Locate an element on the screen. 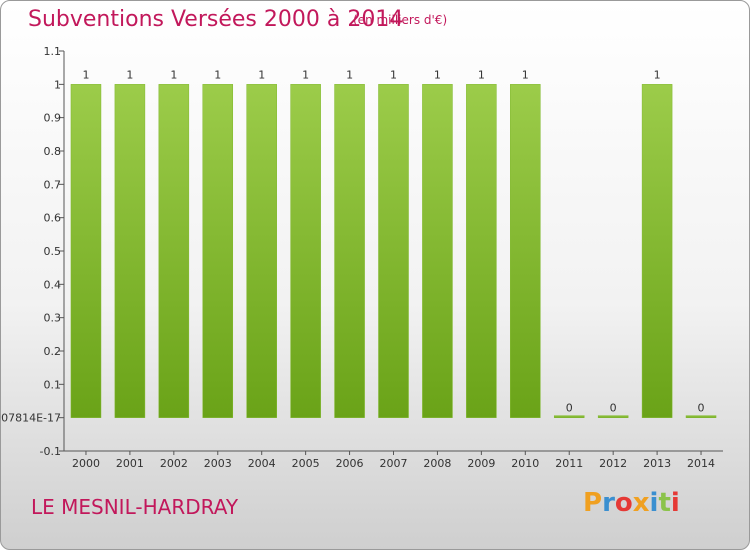 The height and width of the screenshot is (550, 750). y-tick-label: 0.8 is located at coordinates (53, 151).